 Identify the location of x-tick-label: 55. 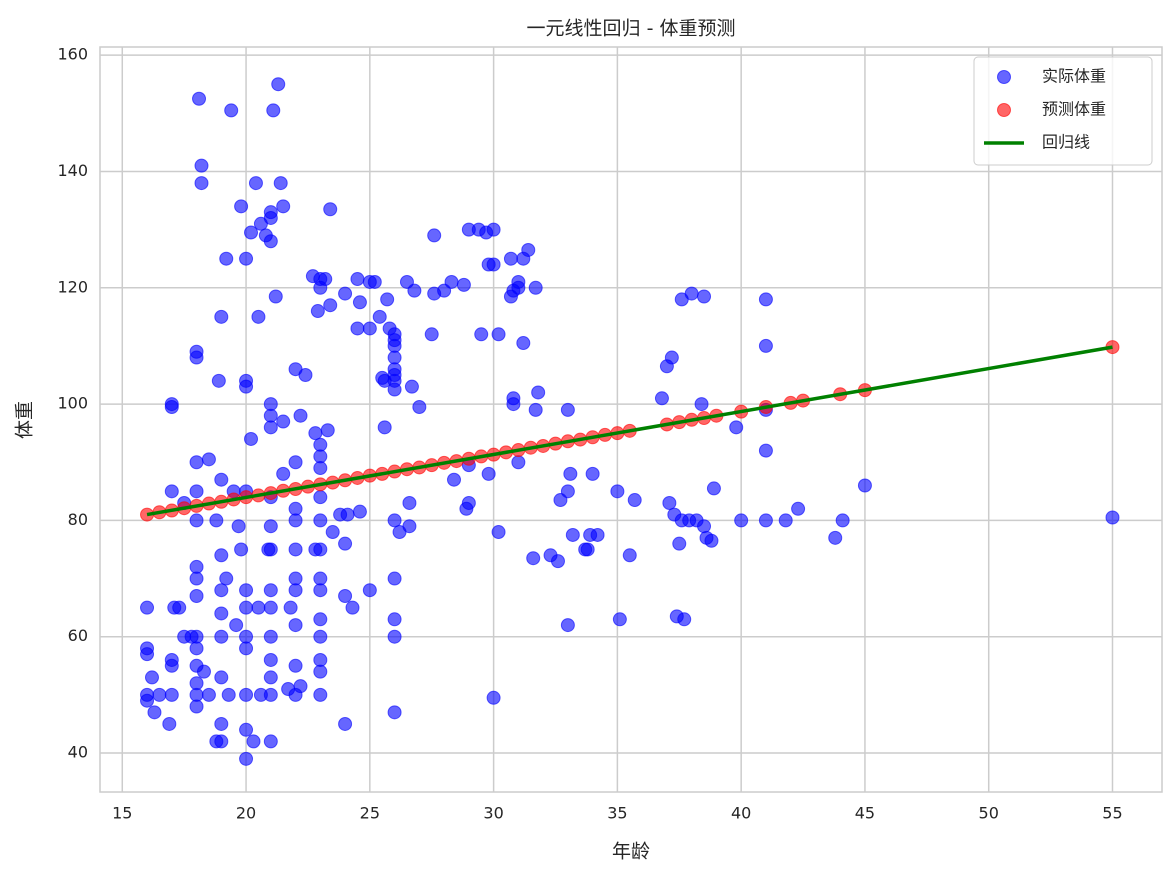
(1112, 813).